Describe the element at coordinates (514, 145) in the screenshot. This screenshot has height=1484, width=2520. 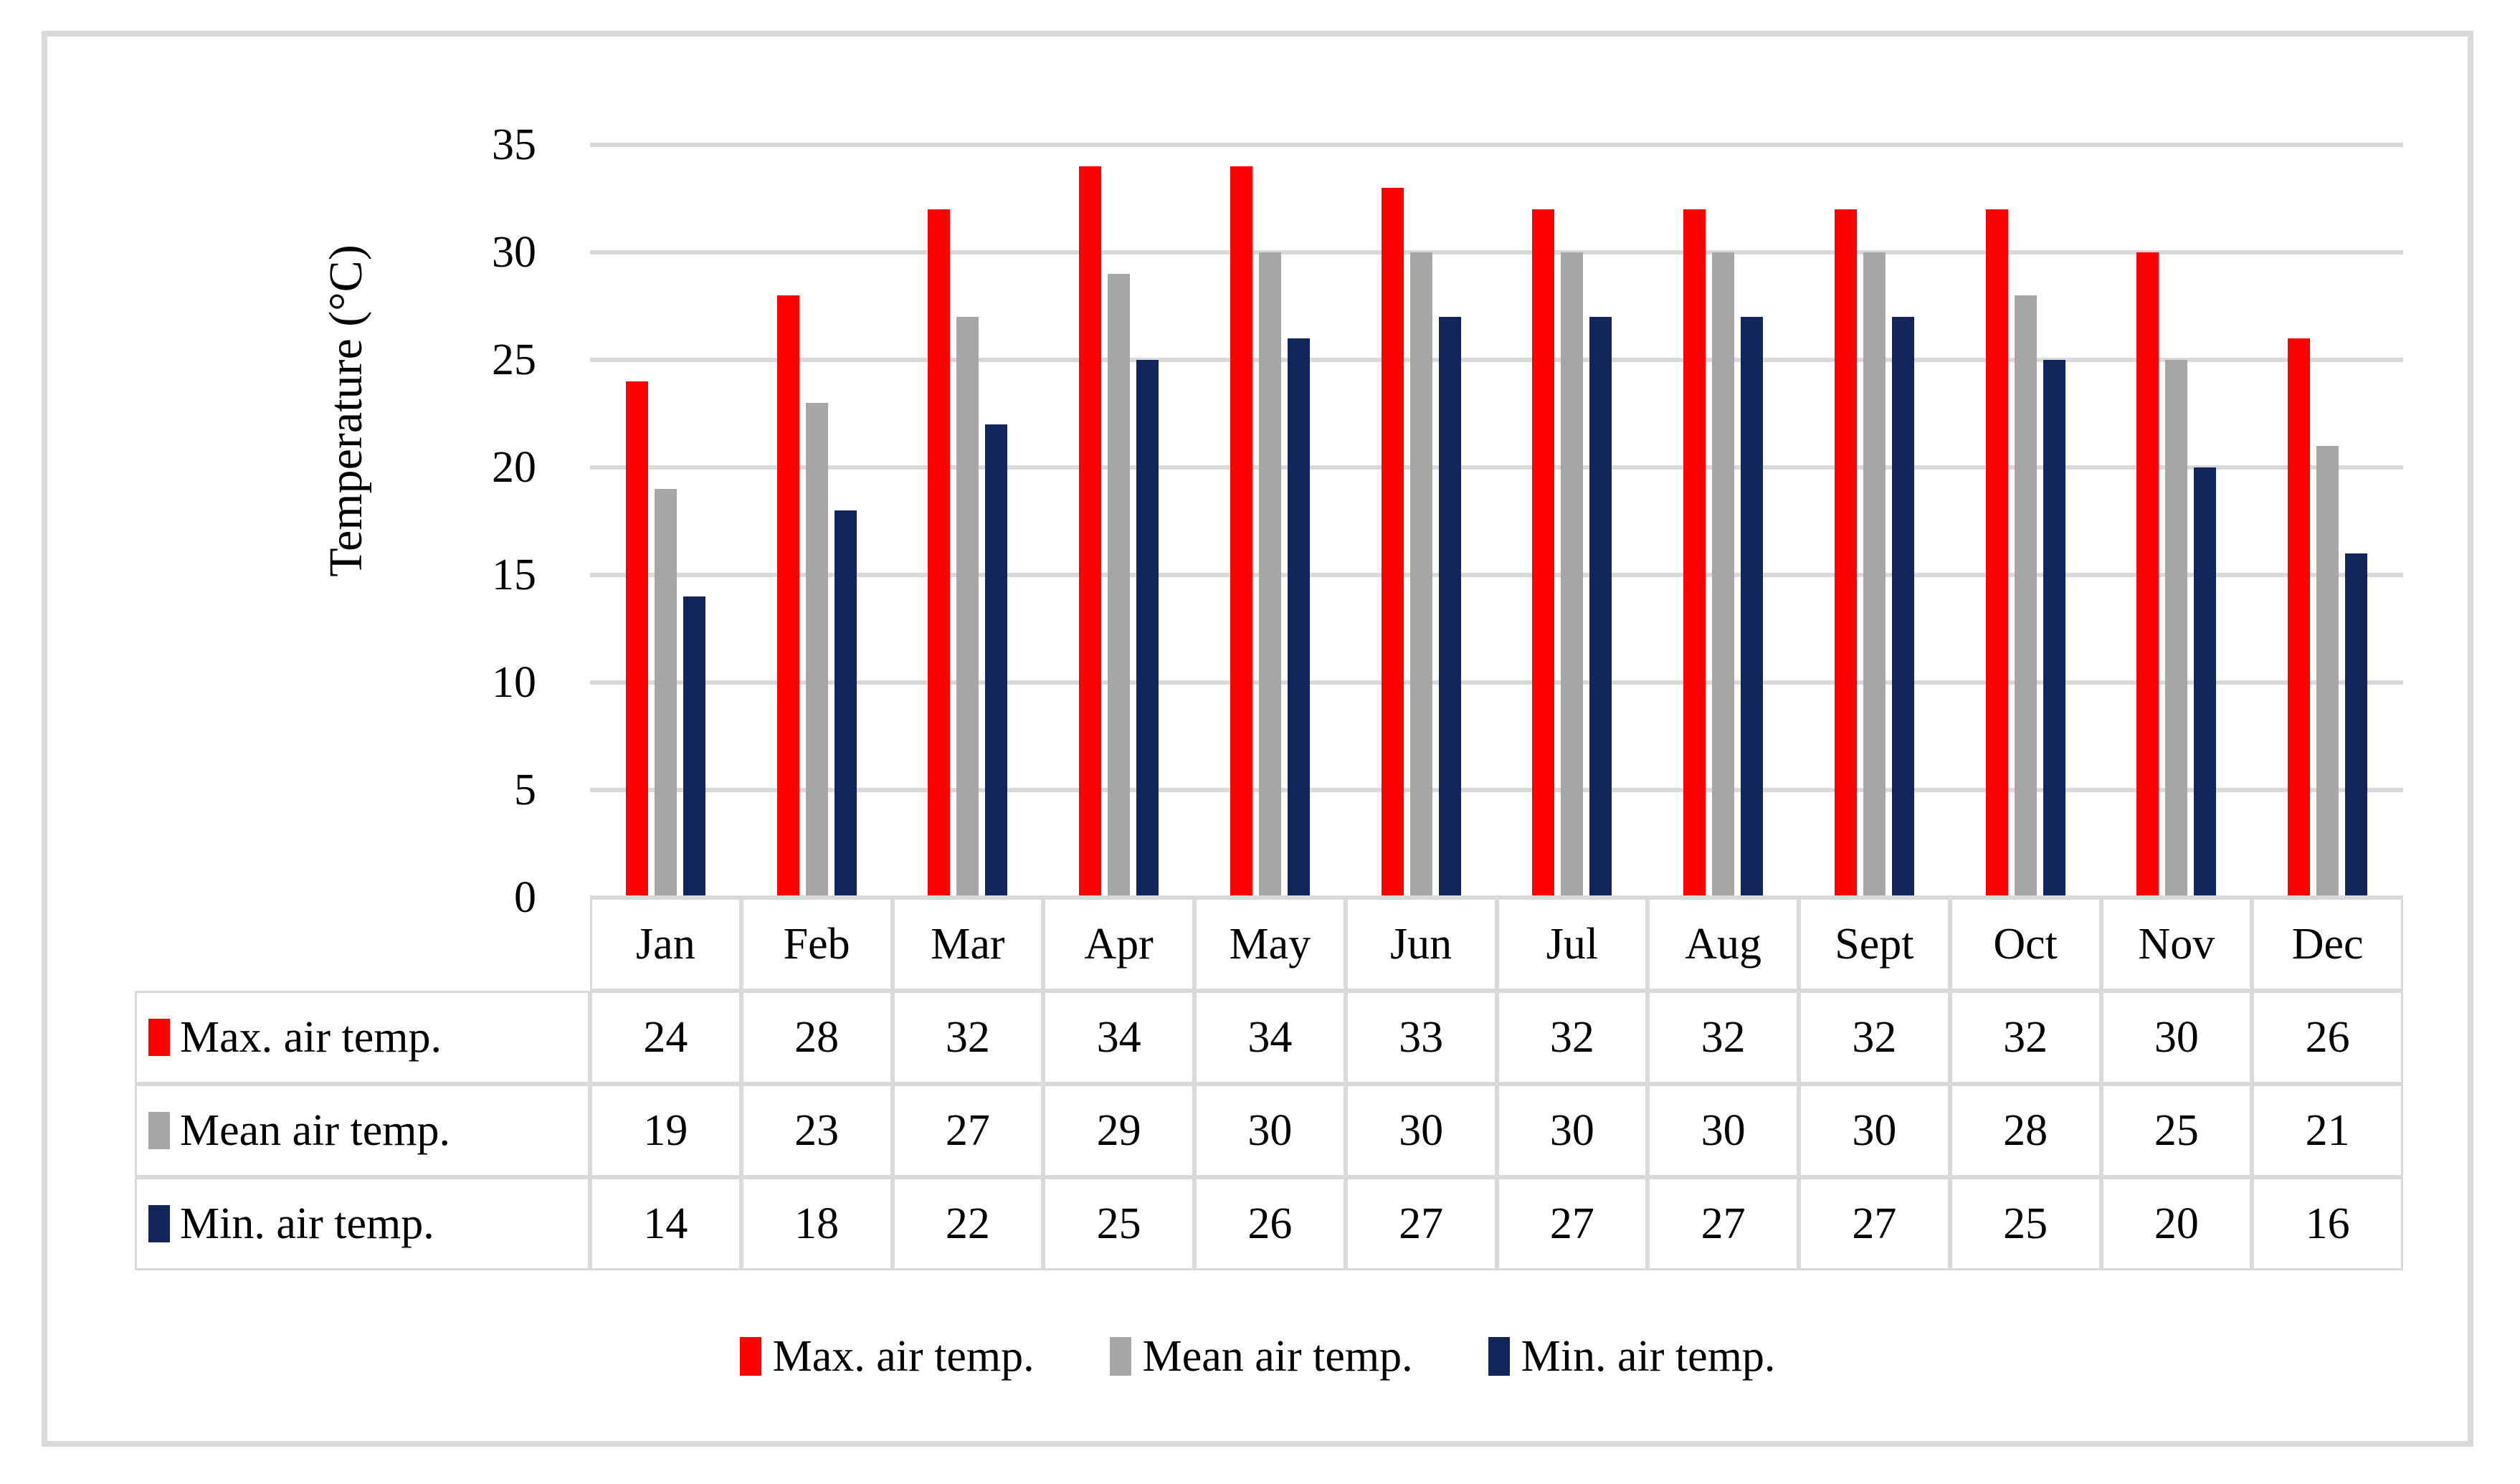
I see `y-tick-label: 35` at that location.